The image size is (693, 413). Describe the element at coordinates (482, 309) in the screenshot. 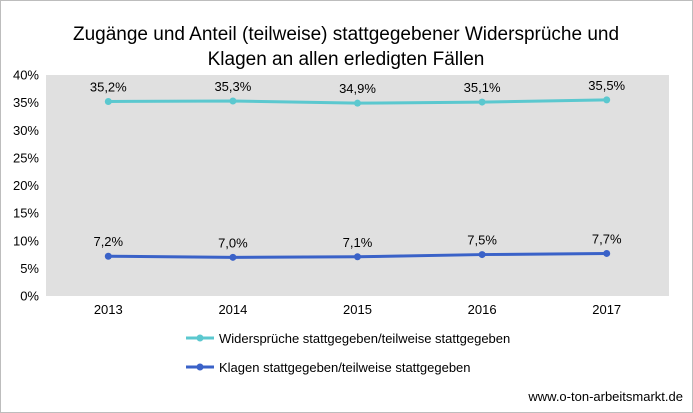

I see `x-tick-label: 2016` at that location.